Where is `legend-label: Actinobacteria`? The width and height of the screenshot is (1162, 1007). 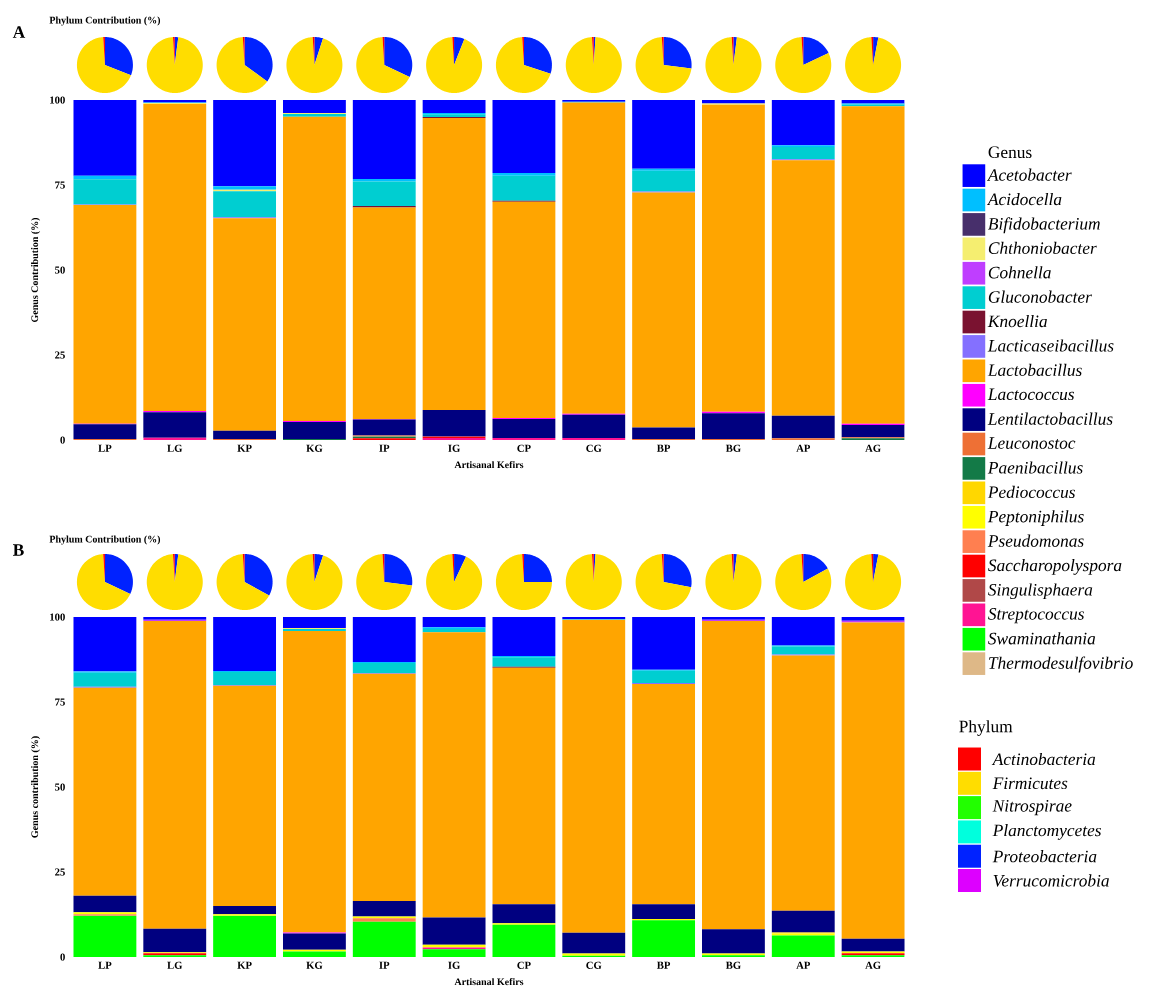 legend-label: Actinobacteria is located at coordinates (1043, 759).